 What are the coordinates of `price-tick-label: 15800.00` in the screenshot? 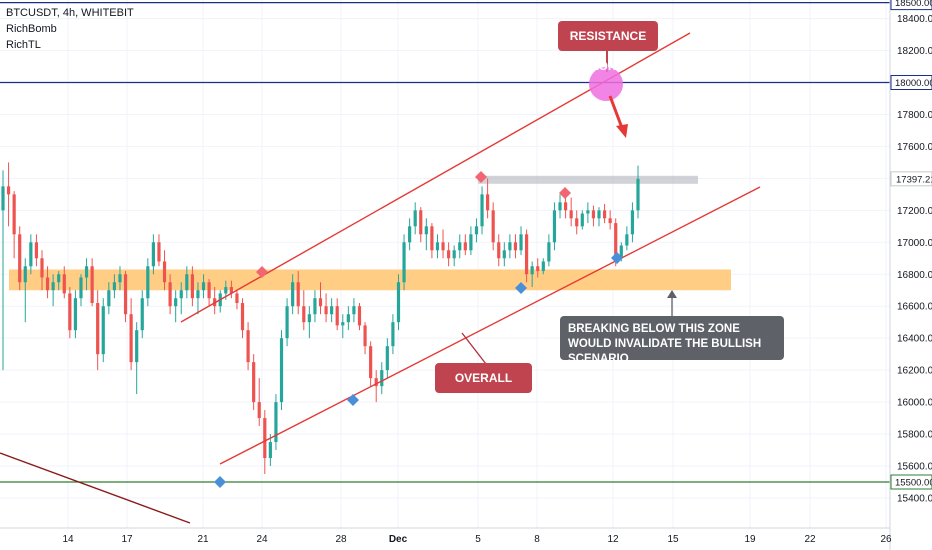 It's located at (914, 435).